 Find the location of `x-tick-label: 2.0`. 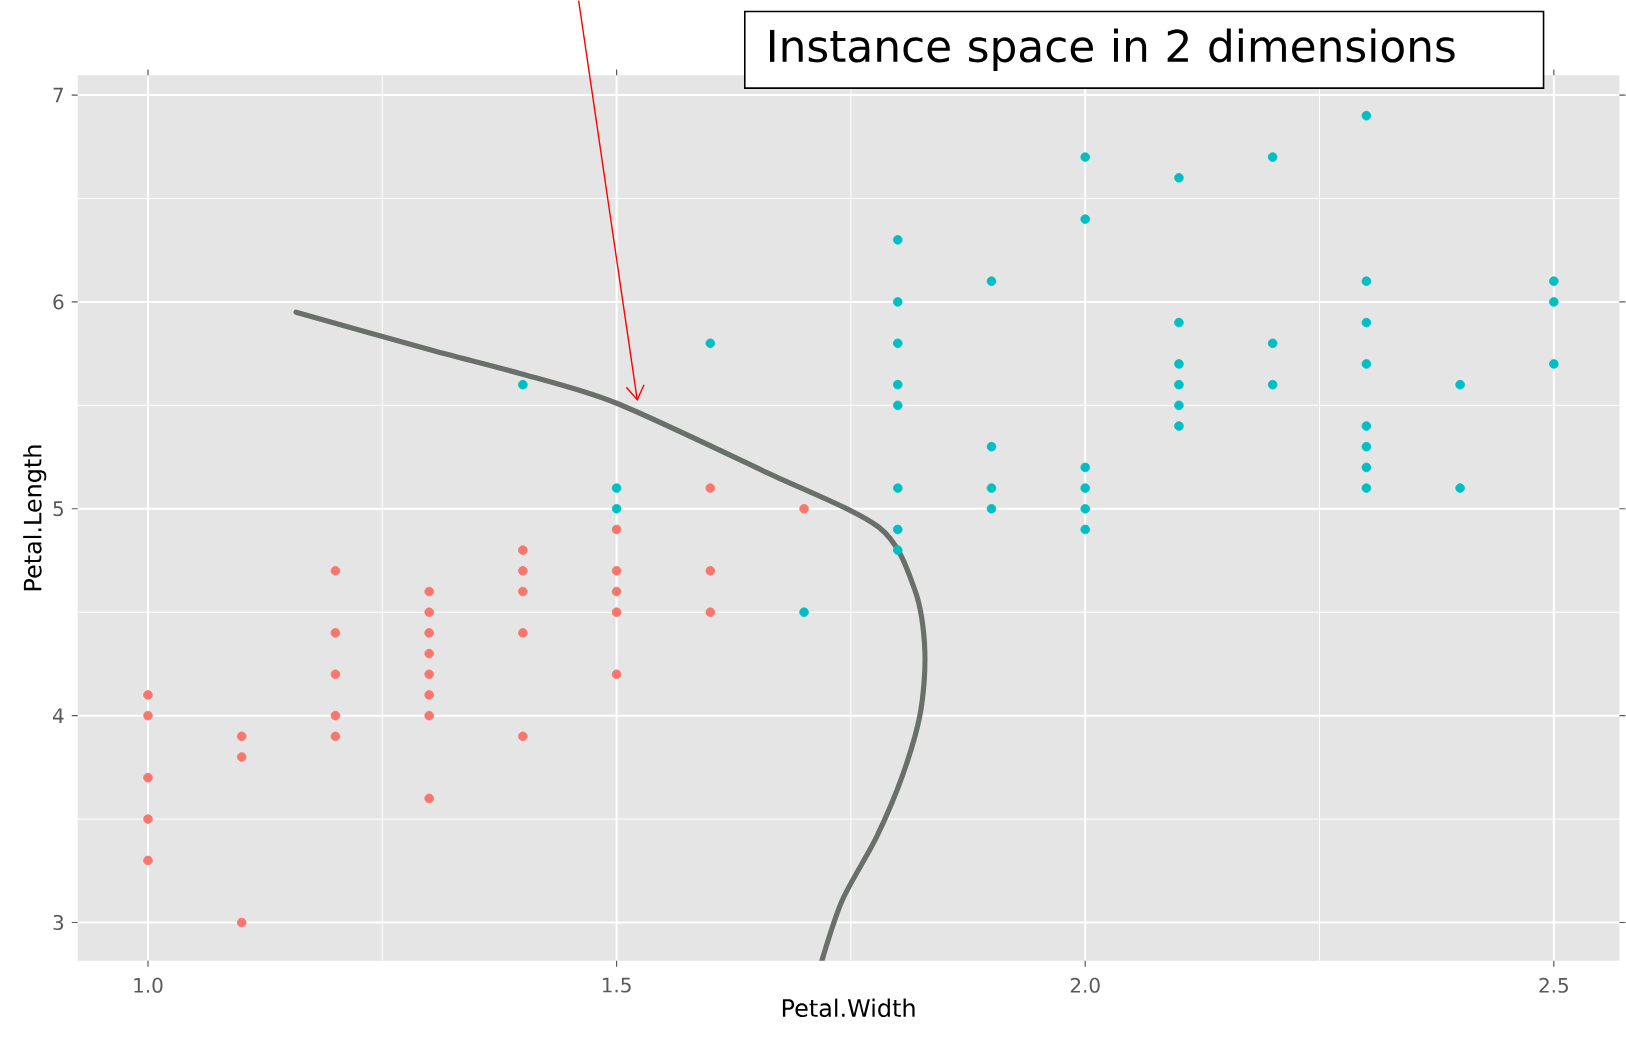

x-tick-label: 2.0 is located at coordinates (1085, 985).